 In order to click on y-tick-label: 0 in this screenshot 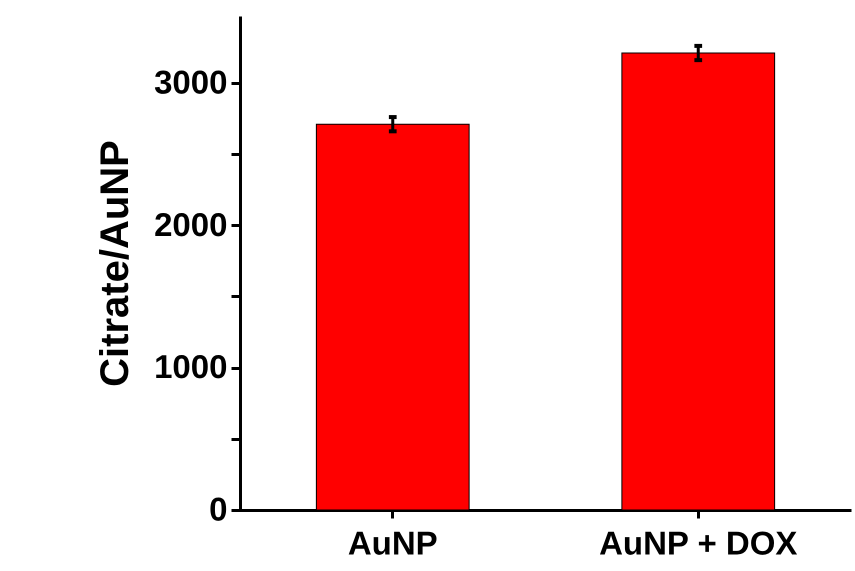, I will do `click(218, 509)`.